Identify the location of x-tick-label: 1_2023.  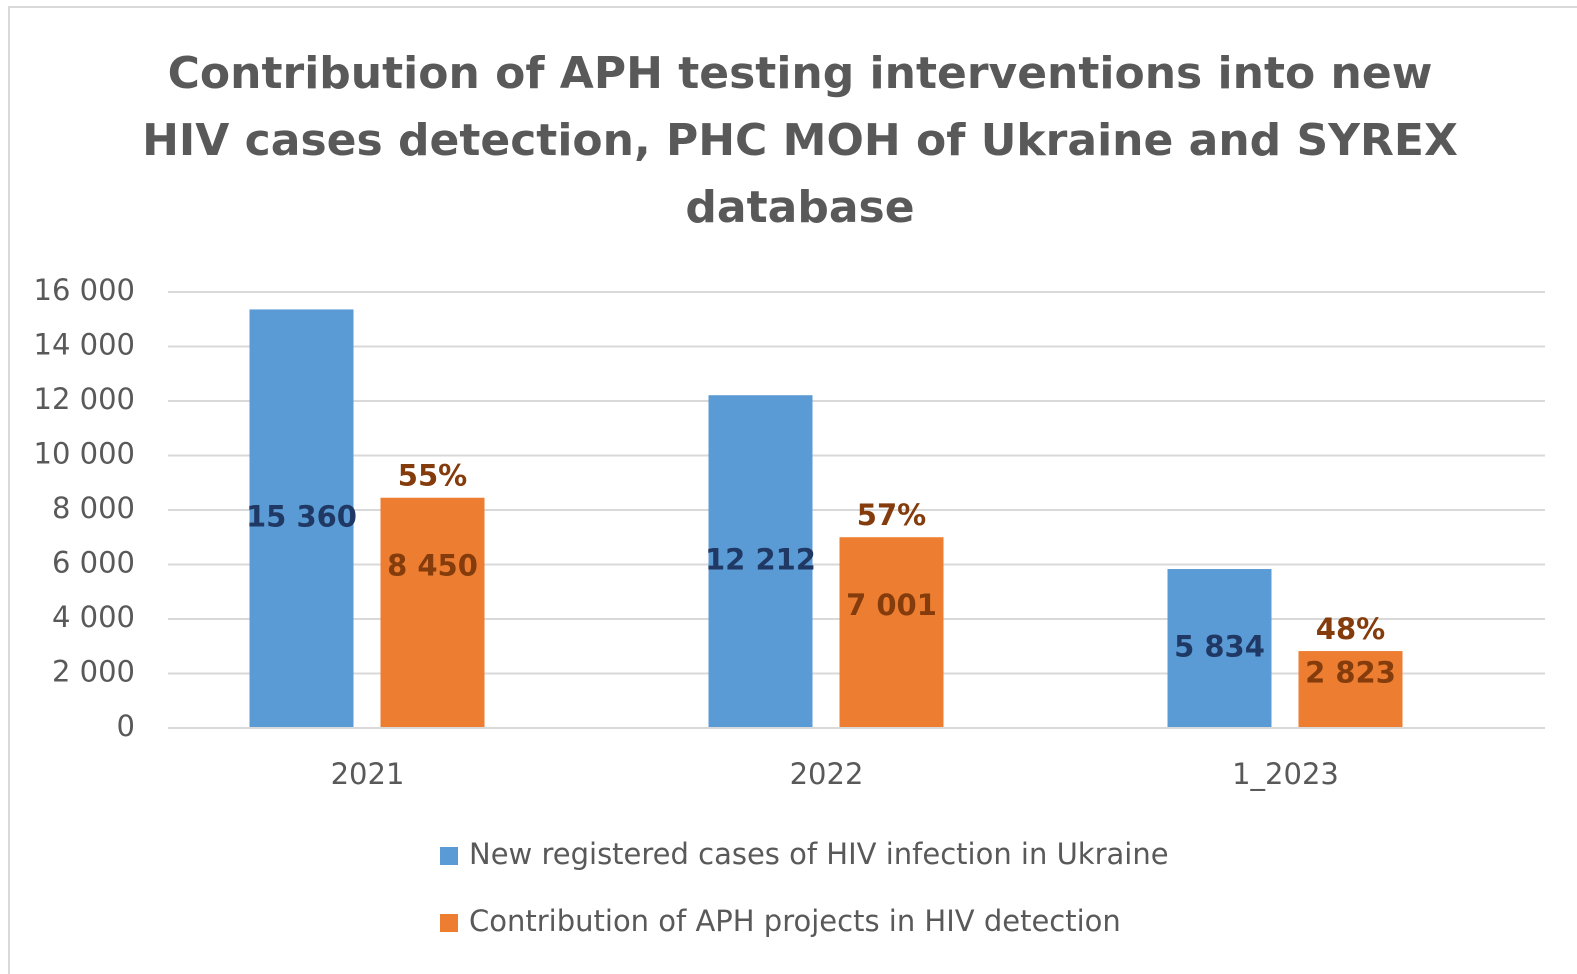
(1285, 774).